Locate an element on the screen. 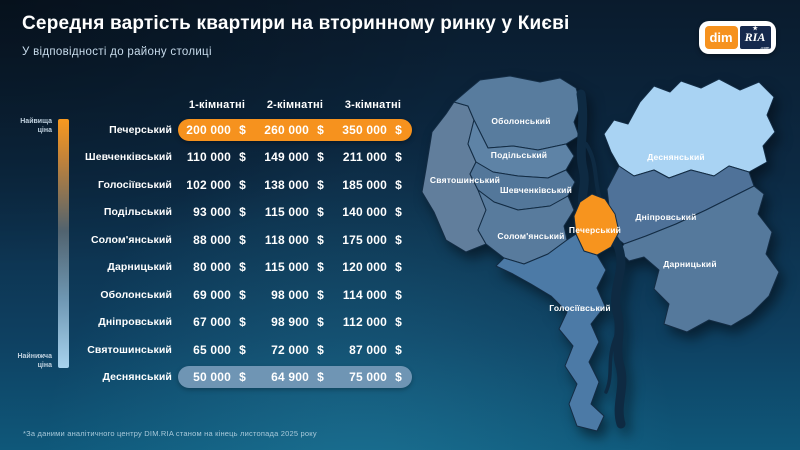 Image resolution: width=800 pixels, height=450 pixels. price-value: 67 000 is located at coordinates (212, 322).